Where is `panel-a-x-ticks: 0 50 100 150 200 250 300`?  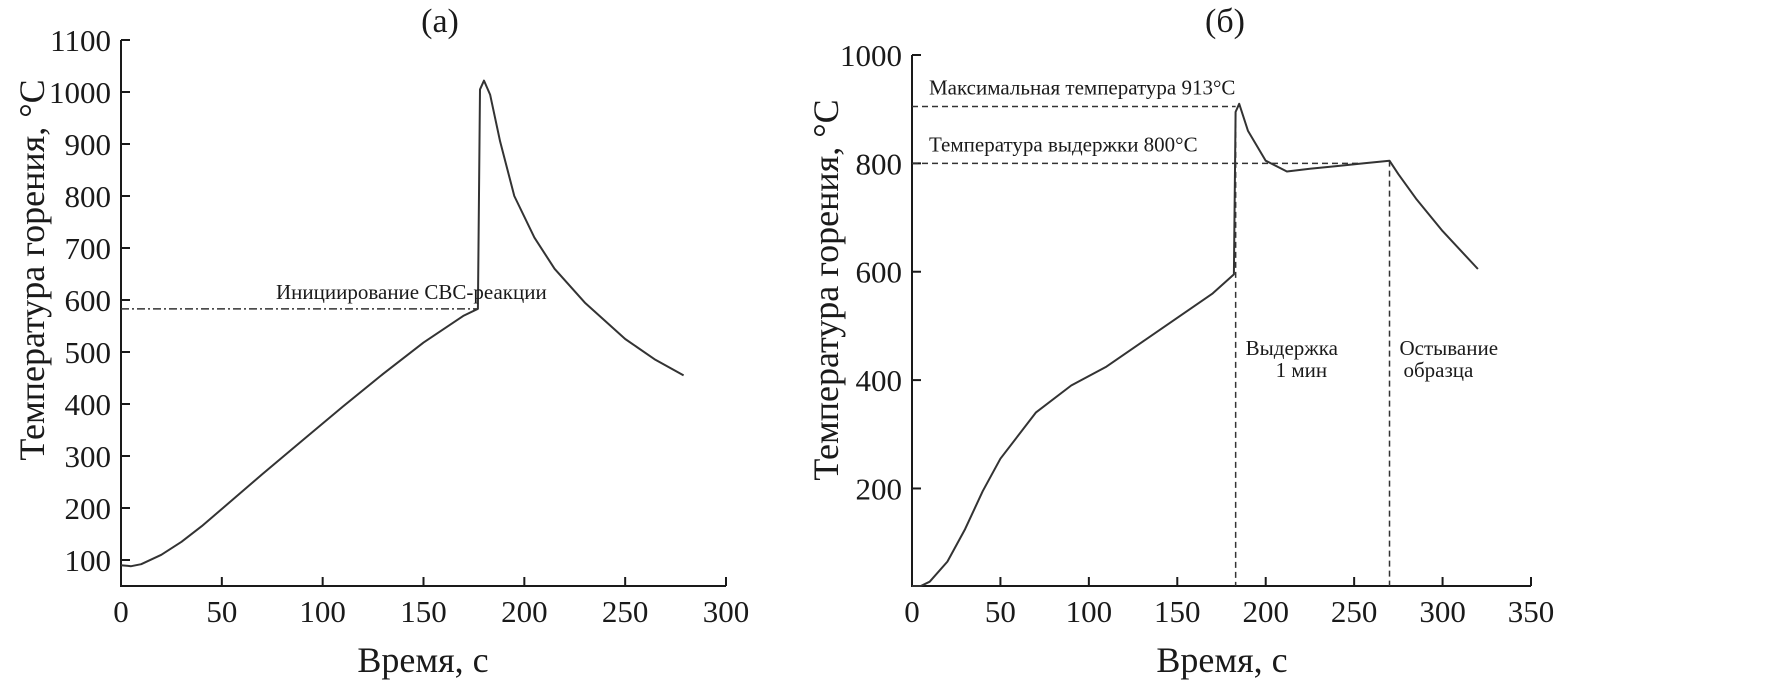
panel-a-x-ticks: 0 50 100 150 200 250 300 is located at coordinates (431, 603).